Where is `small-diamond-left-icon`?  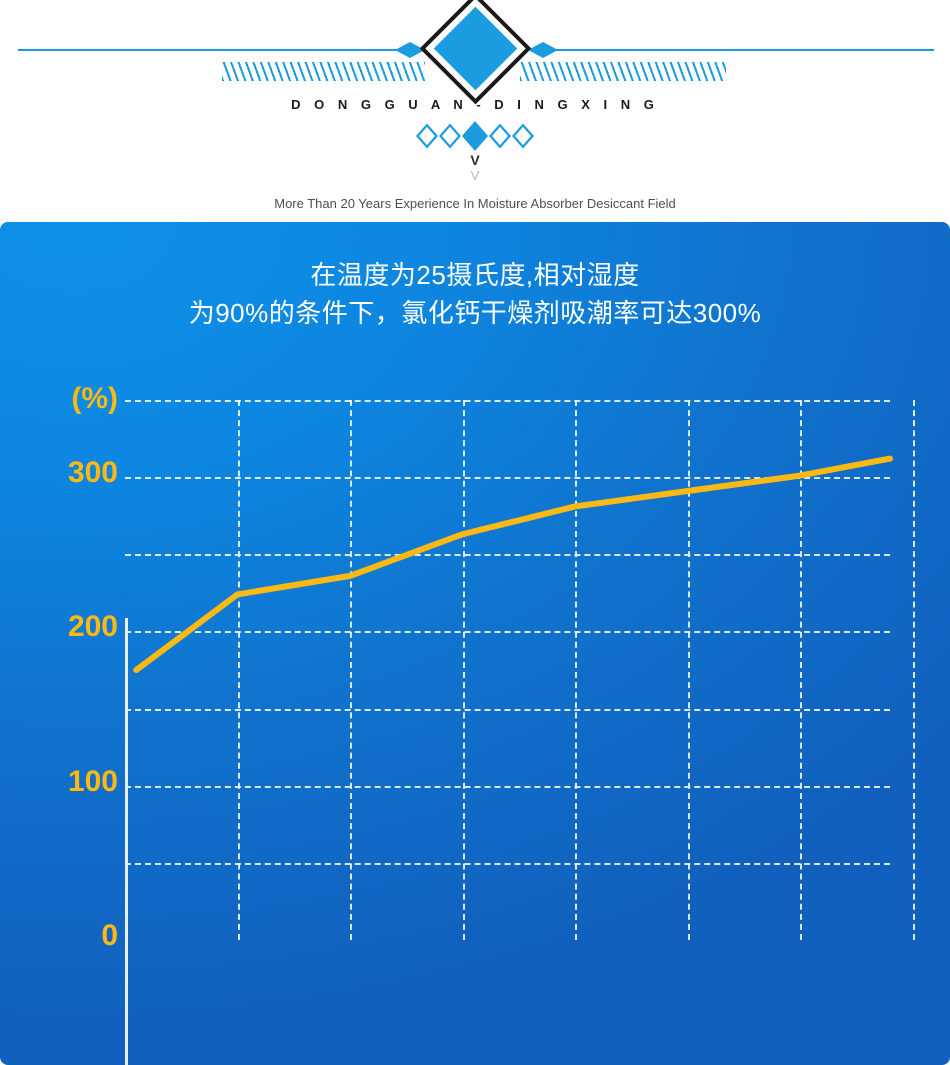 small-diamond-left-icon is located at coordinates (410, 50).